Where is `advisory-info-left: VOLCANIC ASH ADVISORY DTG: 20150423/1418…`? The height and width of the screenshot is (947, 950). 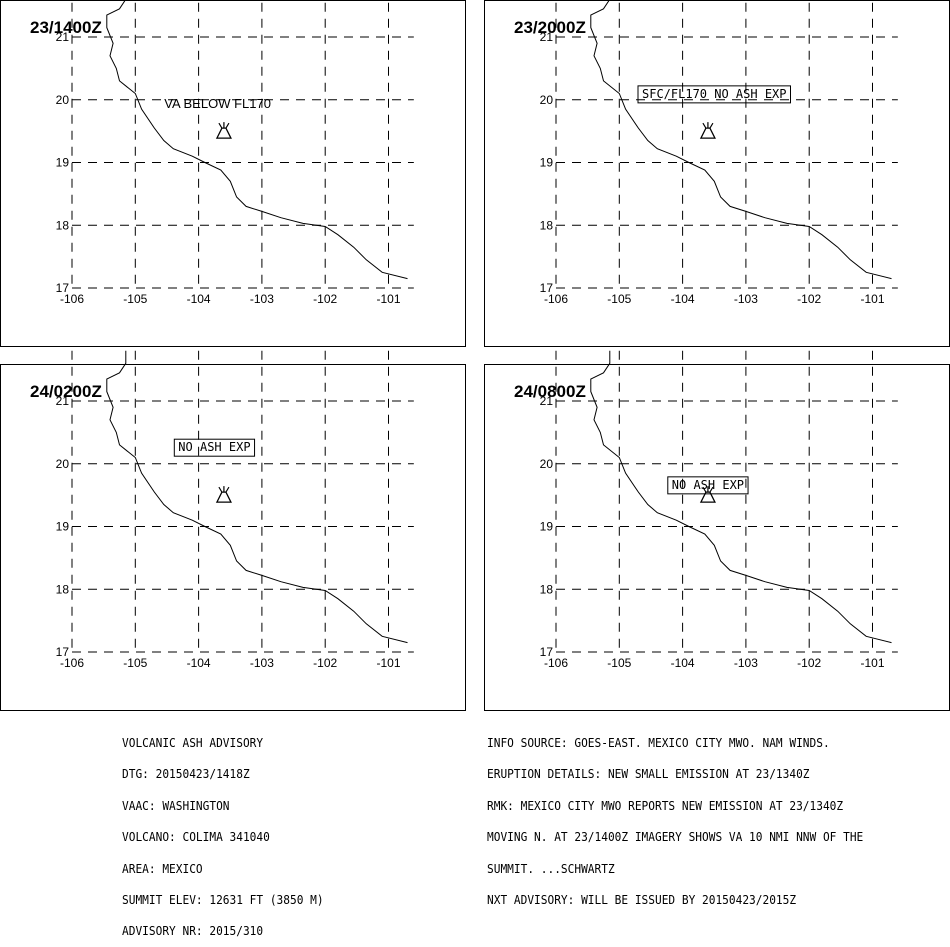 advisory-info-left: VOLCANIC ASH ADVISORY DTG: 20150423/1418… is located at coordinates (223, 832).